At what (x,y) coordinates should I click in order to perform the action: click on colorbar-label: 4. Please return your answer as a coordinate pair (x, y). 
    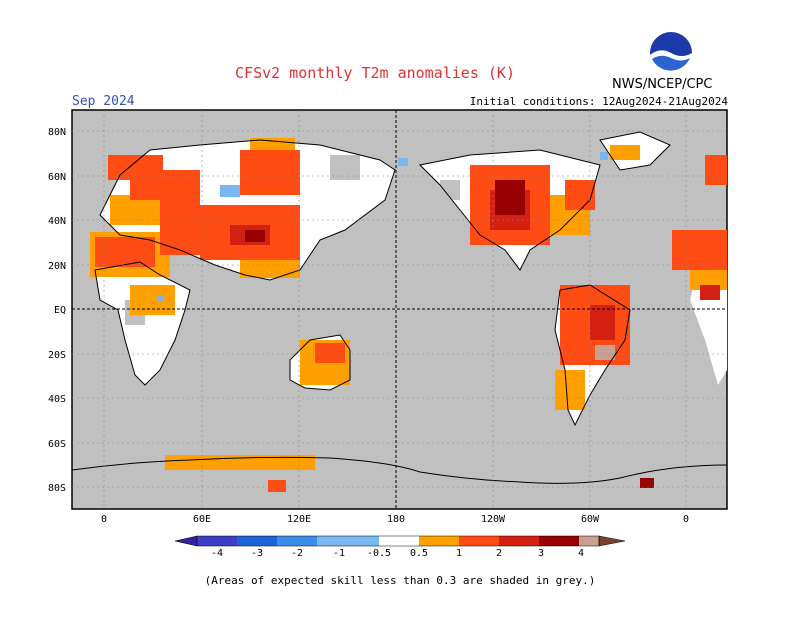
    Looking at the image, I should click on (581, 553).